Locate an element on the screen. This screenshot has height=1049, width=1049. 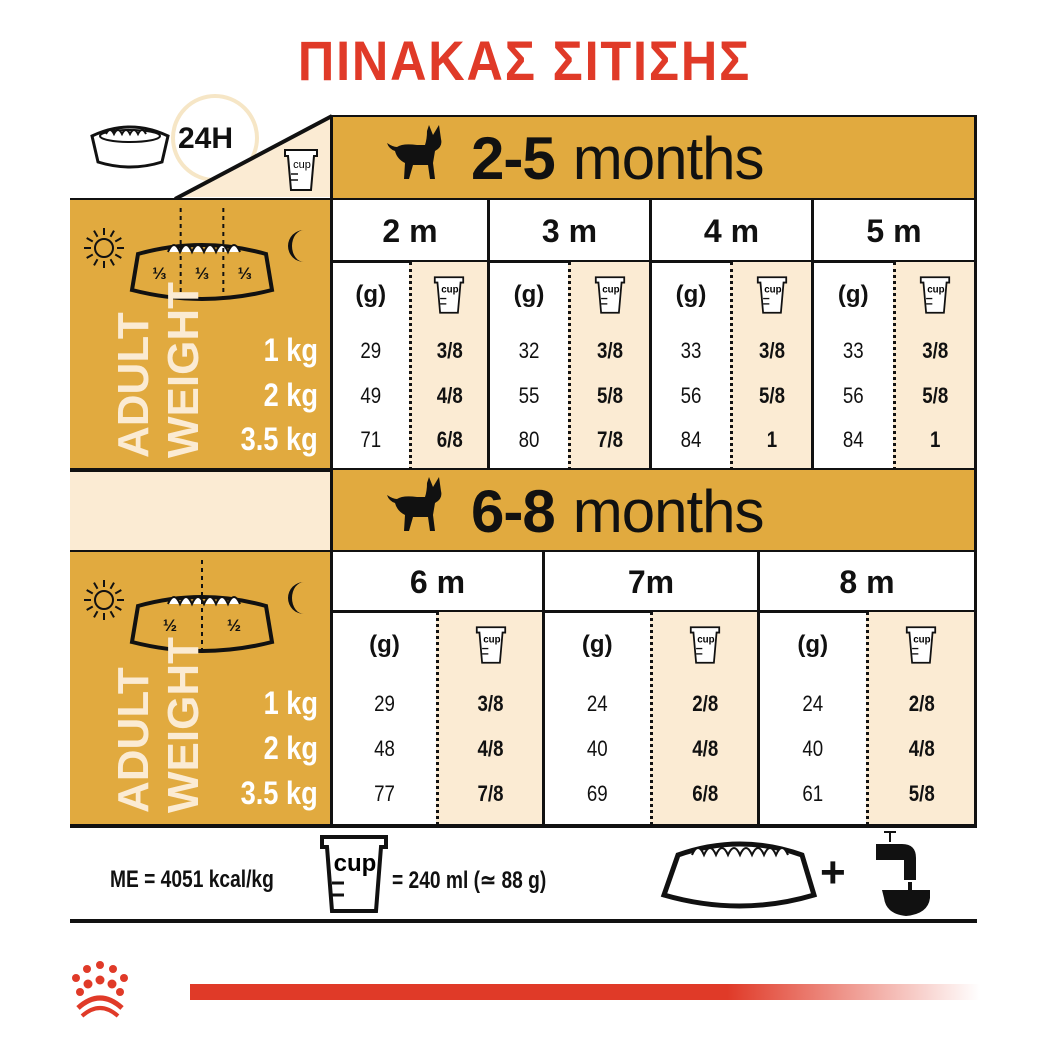
grams-value: 69 is located at coordinates (597, 793).